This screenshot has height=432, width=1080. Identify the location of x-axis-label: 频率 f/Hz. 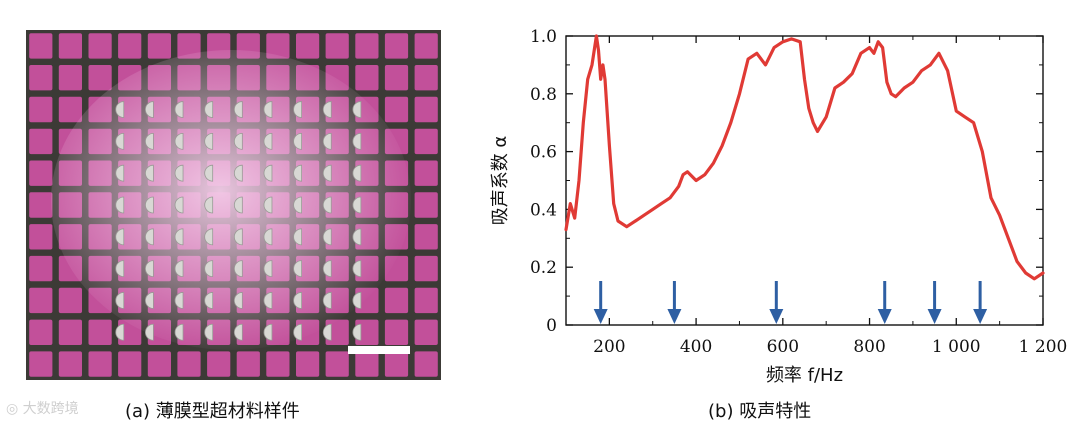
(804, 375).